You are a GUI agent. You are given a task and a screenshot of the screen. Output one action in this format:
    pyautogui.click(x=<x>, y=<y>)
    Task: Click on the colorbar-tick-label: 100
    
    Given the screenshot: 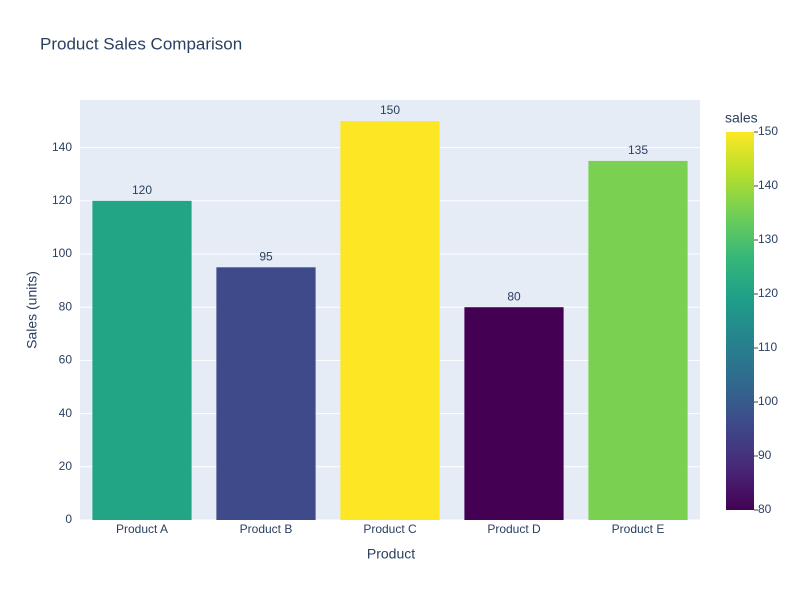 What is the action you would take?
    pyautogui.click(x=768, y=401)
    